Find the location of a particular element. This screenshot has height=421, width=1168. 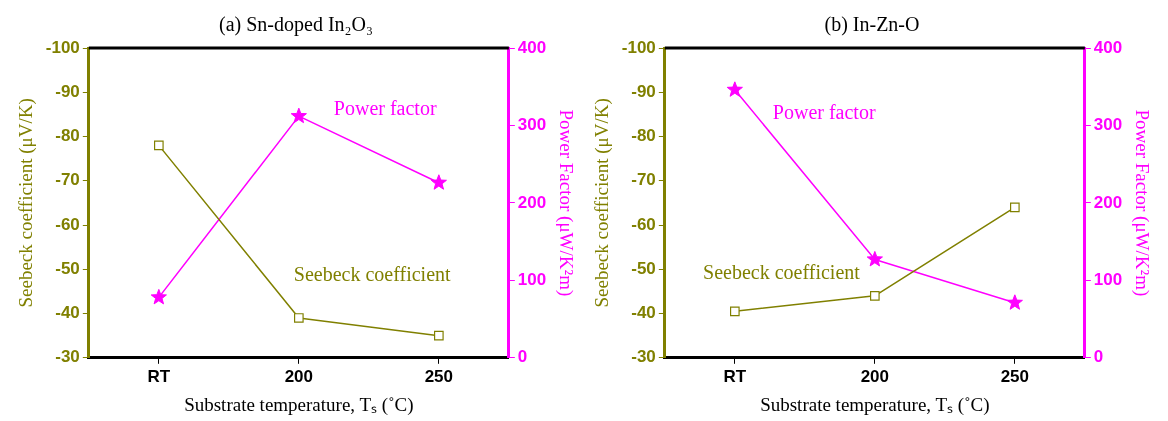

chart-title: (a) Sn-doped In₂O₃ is located at coordinates (296, 25).